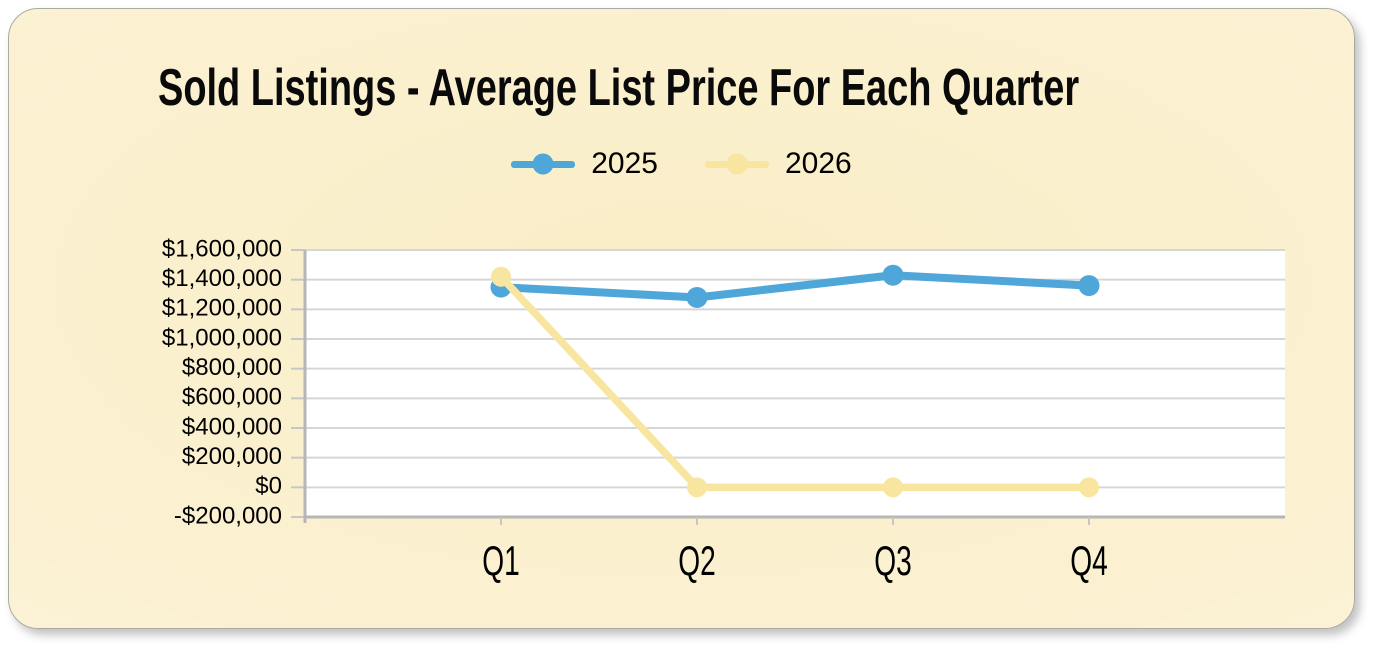 The height and width of the screenshot is (651, 1376). Describe the element at coordinates (228, 515) in the screenshot. I see `y-axis-label: -$200,000` at that location.